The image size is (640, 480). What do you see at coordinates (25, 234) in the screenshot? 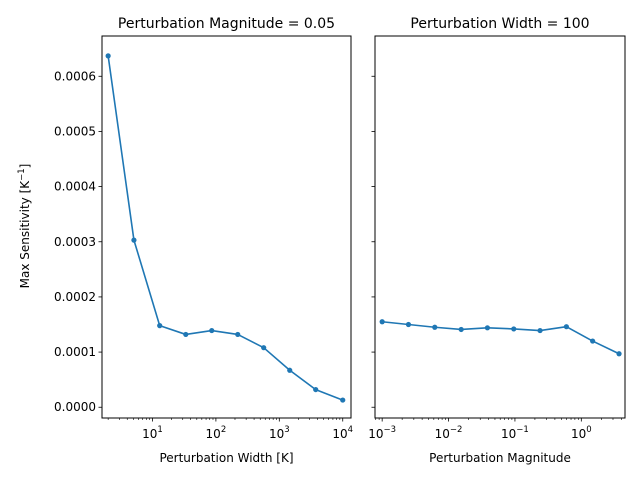
I see `left-y-axis-label-main: Max Sensitivity [K` at bounding box center [25, 234].